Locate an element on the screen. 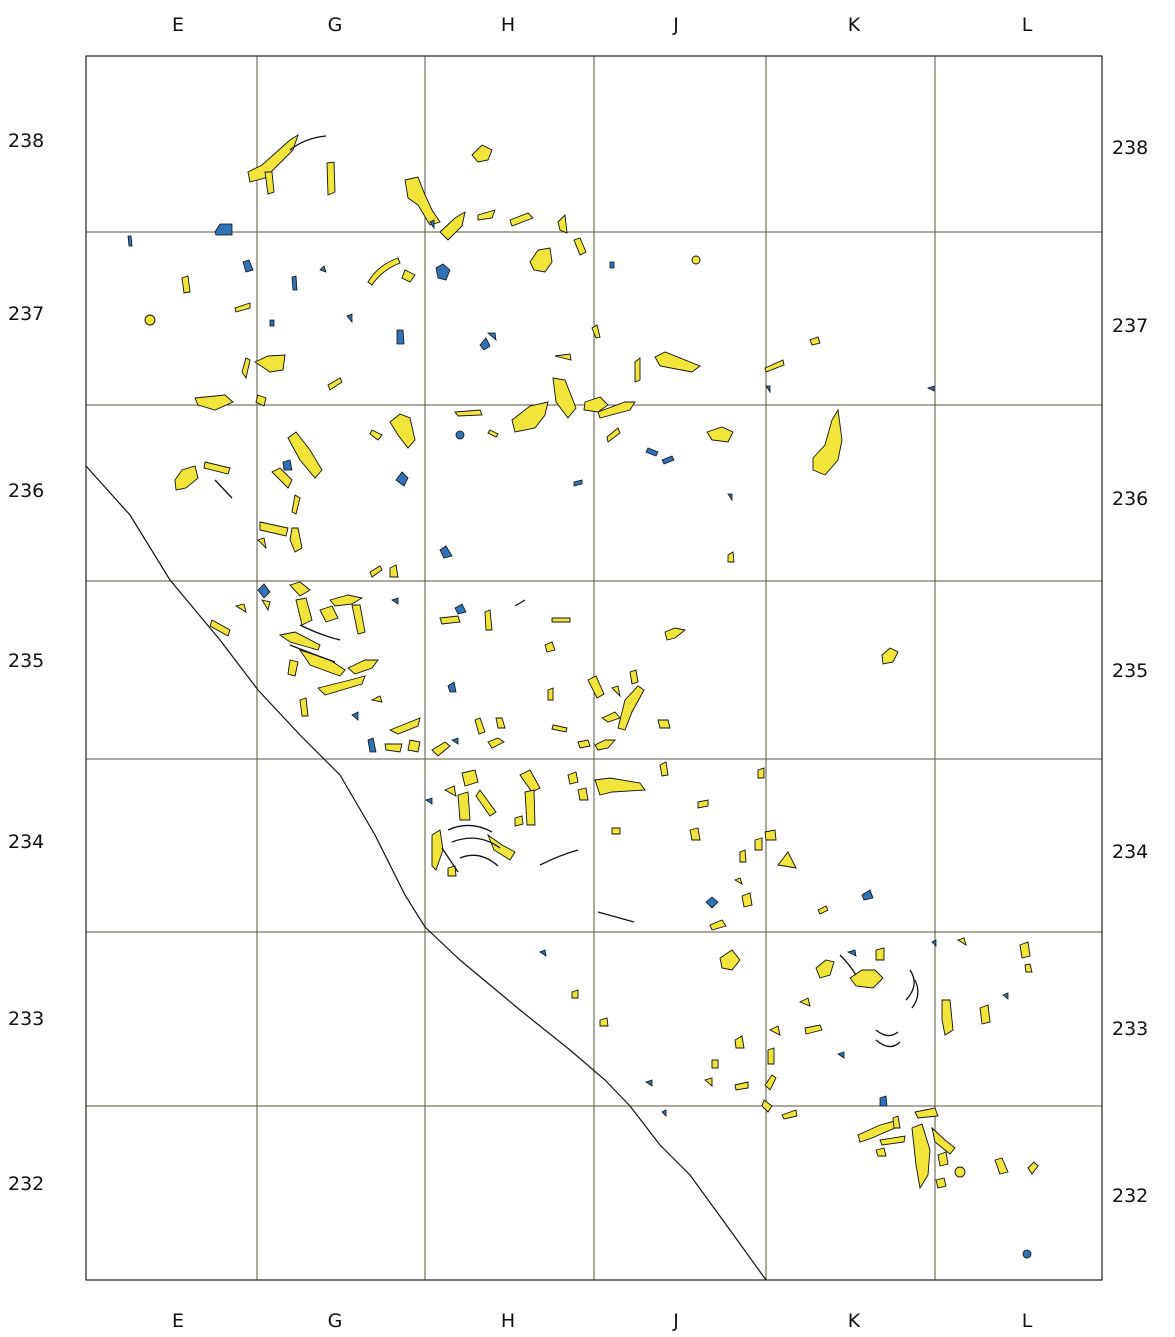  column-label-bottom-k: K is located at coordinates (854, 1321).